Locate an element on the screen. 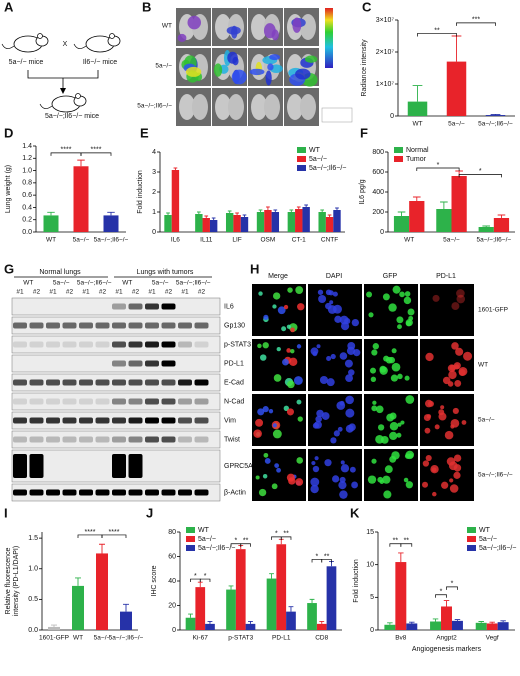 The width and height of the screenshot is (520, 676). column-label: PD-L1 is located at coordinates (446, 276).